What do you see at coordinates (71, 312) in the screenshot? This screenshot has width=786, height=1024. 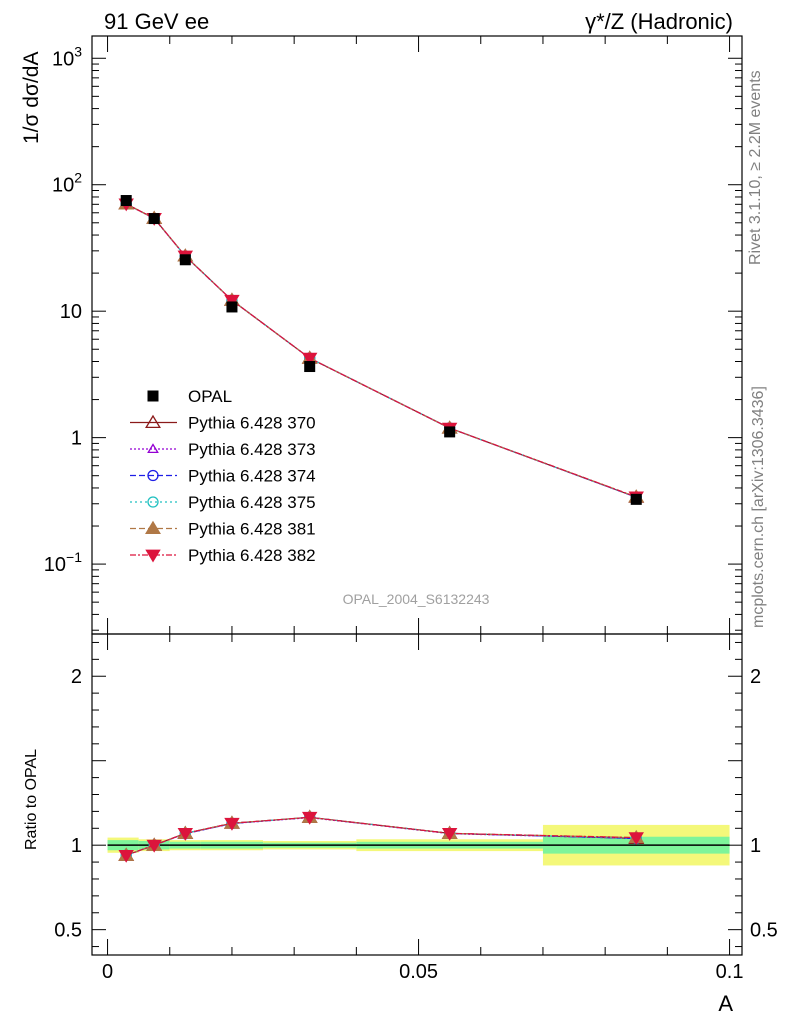 I see `main-y-tick-label: 10` at bounding box center [71, 312].